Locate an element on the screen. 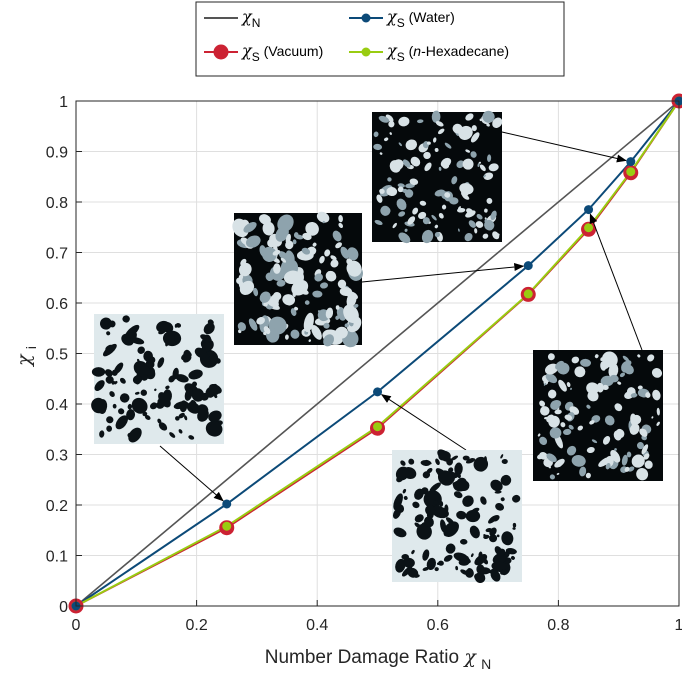 This screenshot has width=682, height=679. x-tick-label: 0.4 is located at coordinates (317, 625).